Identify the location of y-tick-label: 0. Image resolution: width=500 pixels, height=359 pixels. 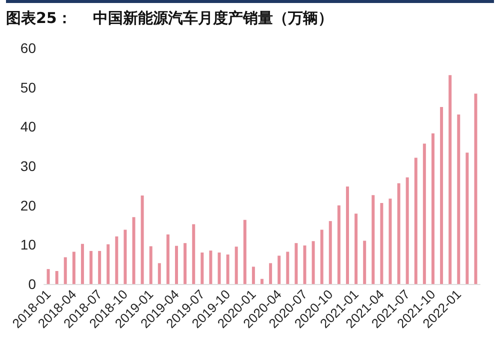
(32, 284).